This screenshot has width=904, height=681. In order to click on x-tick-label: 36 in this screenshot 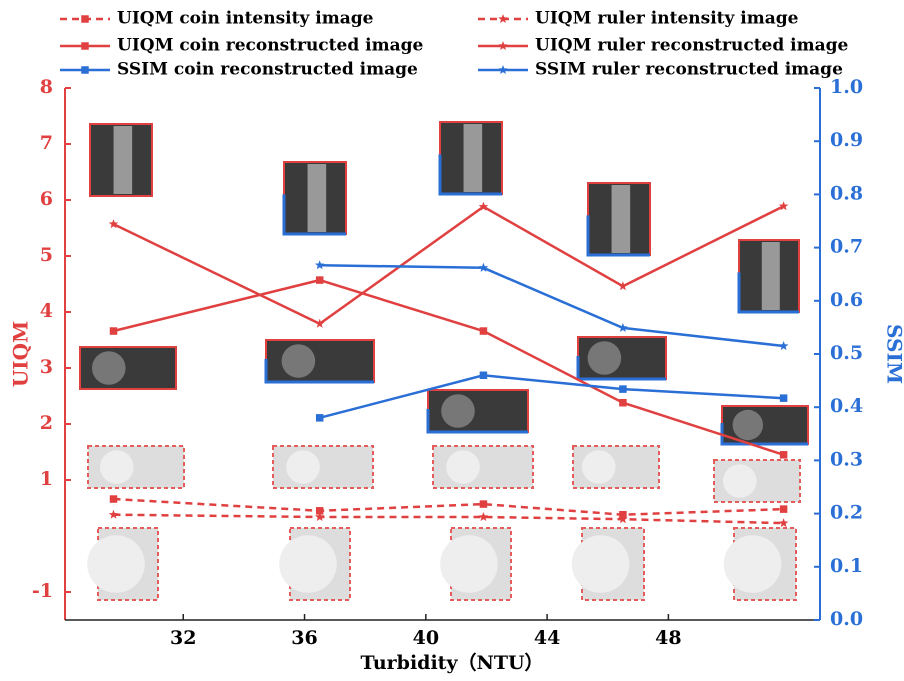, I will do `click(304, 638)`.